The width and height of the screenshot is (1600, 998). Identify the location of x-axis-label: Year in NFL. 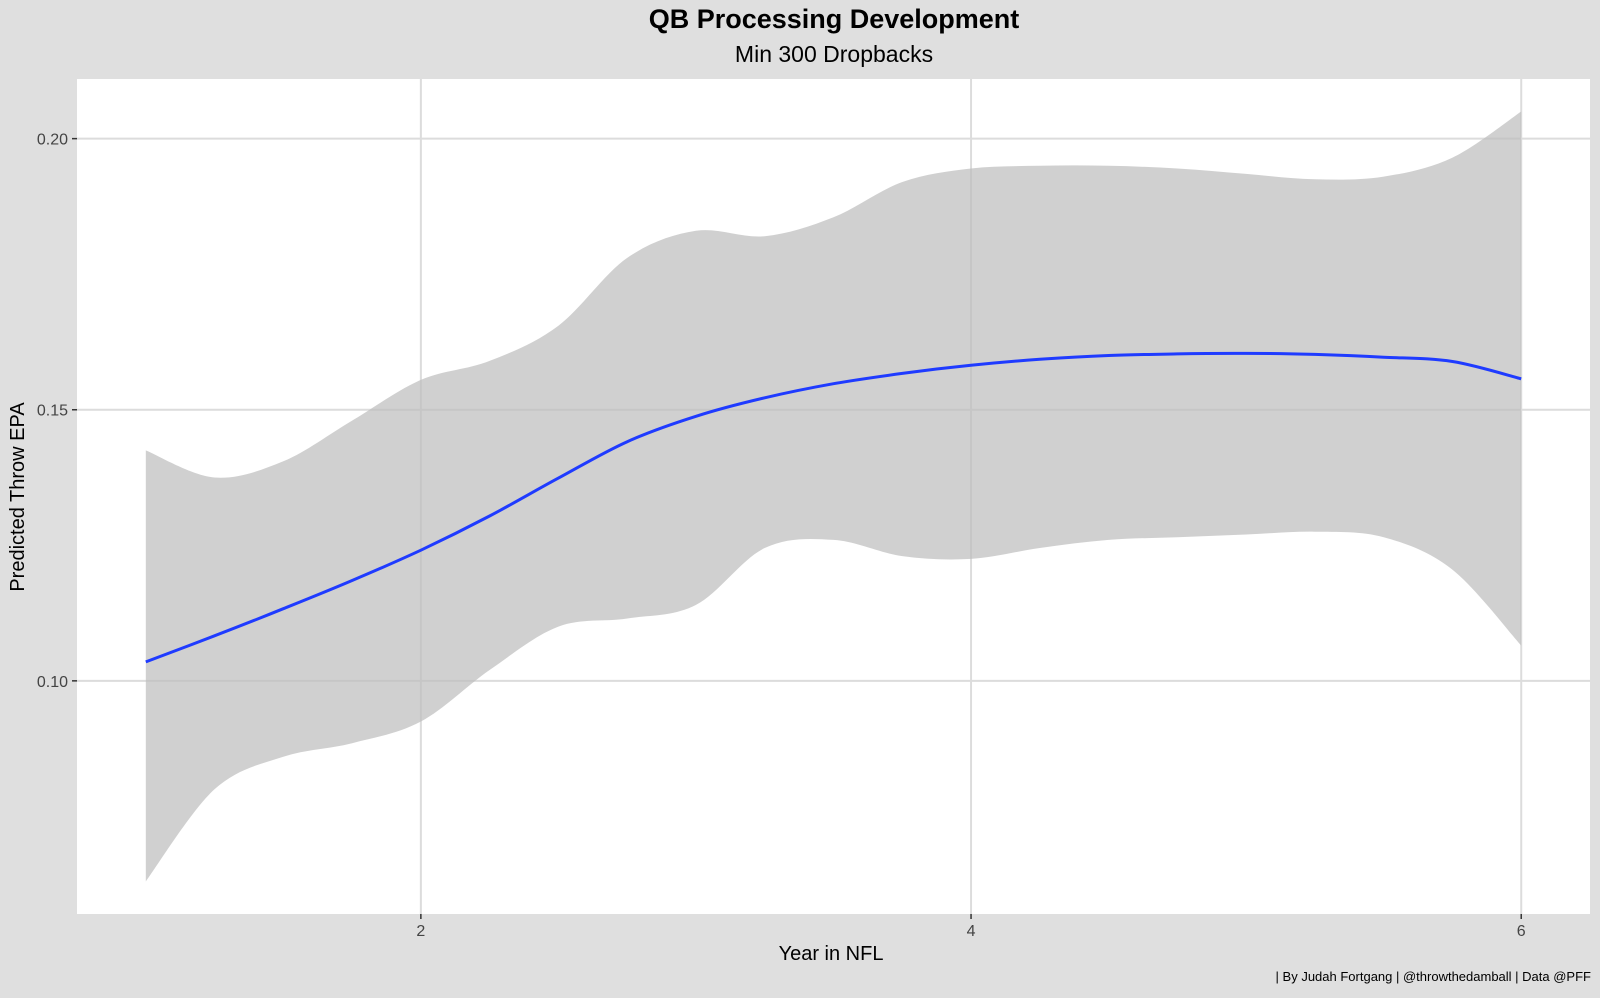
(831, 954).